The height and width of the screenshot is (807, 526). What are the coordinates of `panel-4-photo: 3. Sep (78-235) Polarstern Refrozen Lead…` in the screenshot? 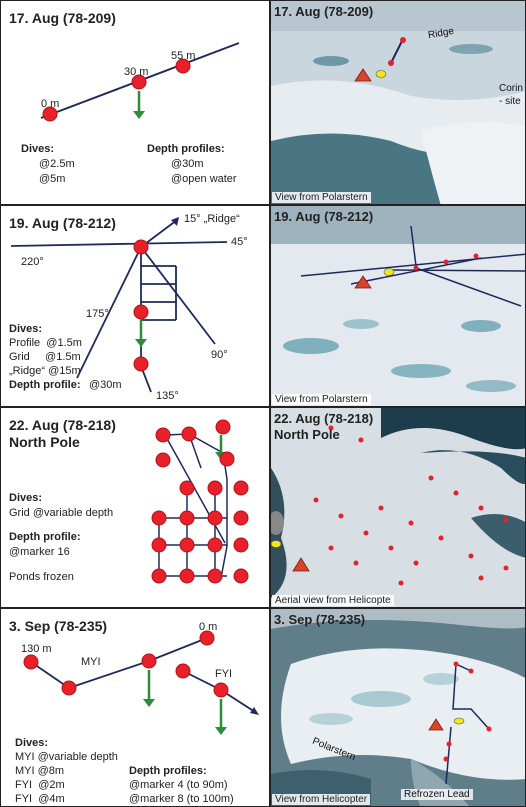 It's located at (398, 707).